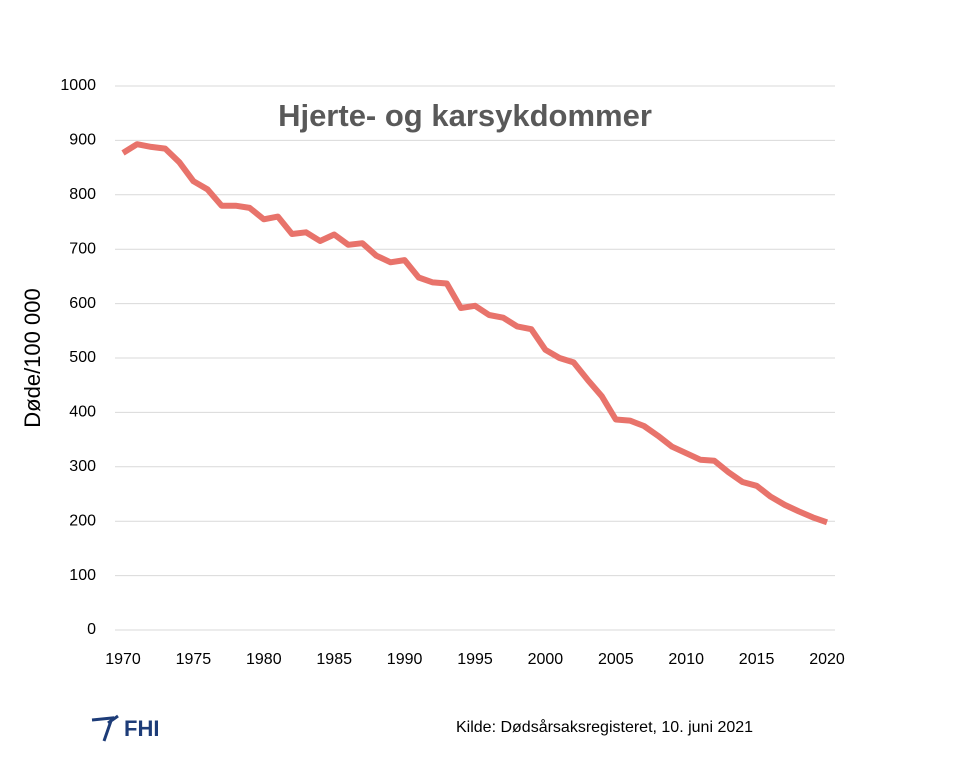 This screenshot has width=970, height=775. I want to click on y-tick-label: 700, so click(82, 248).